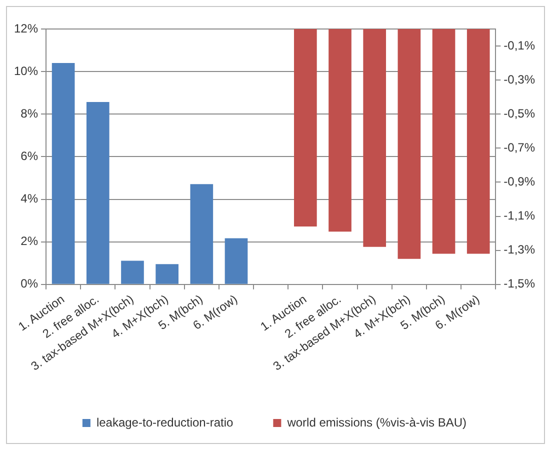 This screenshot has height=452, width=553. I want to click on y2-tick-label: -1,1%, so click(520, 215).